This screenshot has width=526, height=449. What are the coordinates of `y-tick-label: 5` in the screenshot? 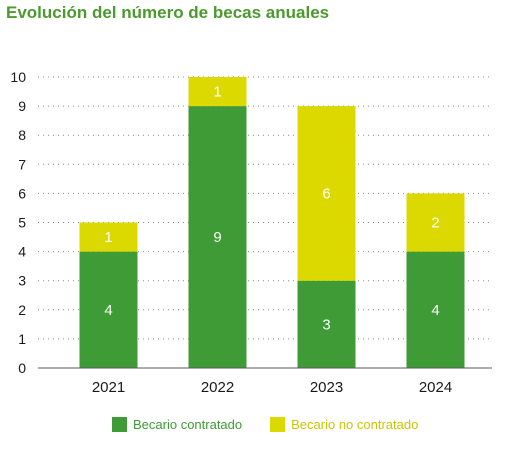 It's located at (22, 223).